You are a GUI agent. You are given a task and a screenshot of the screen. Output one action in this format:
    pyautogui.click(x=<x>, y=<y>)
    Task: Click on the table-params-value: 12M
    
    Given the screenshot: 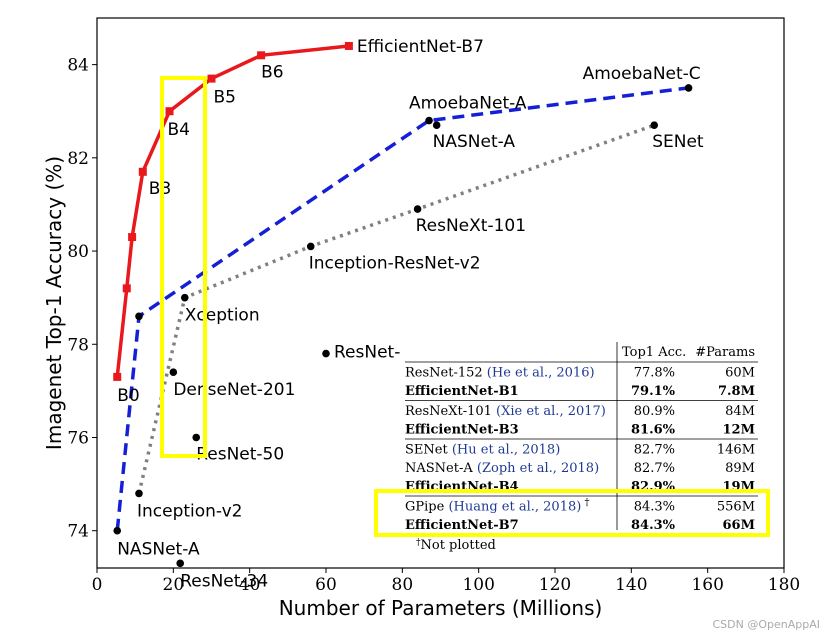 What is the action you would take?
    pyautogui.click(x=739, y=430)
    